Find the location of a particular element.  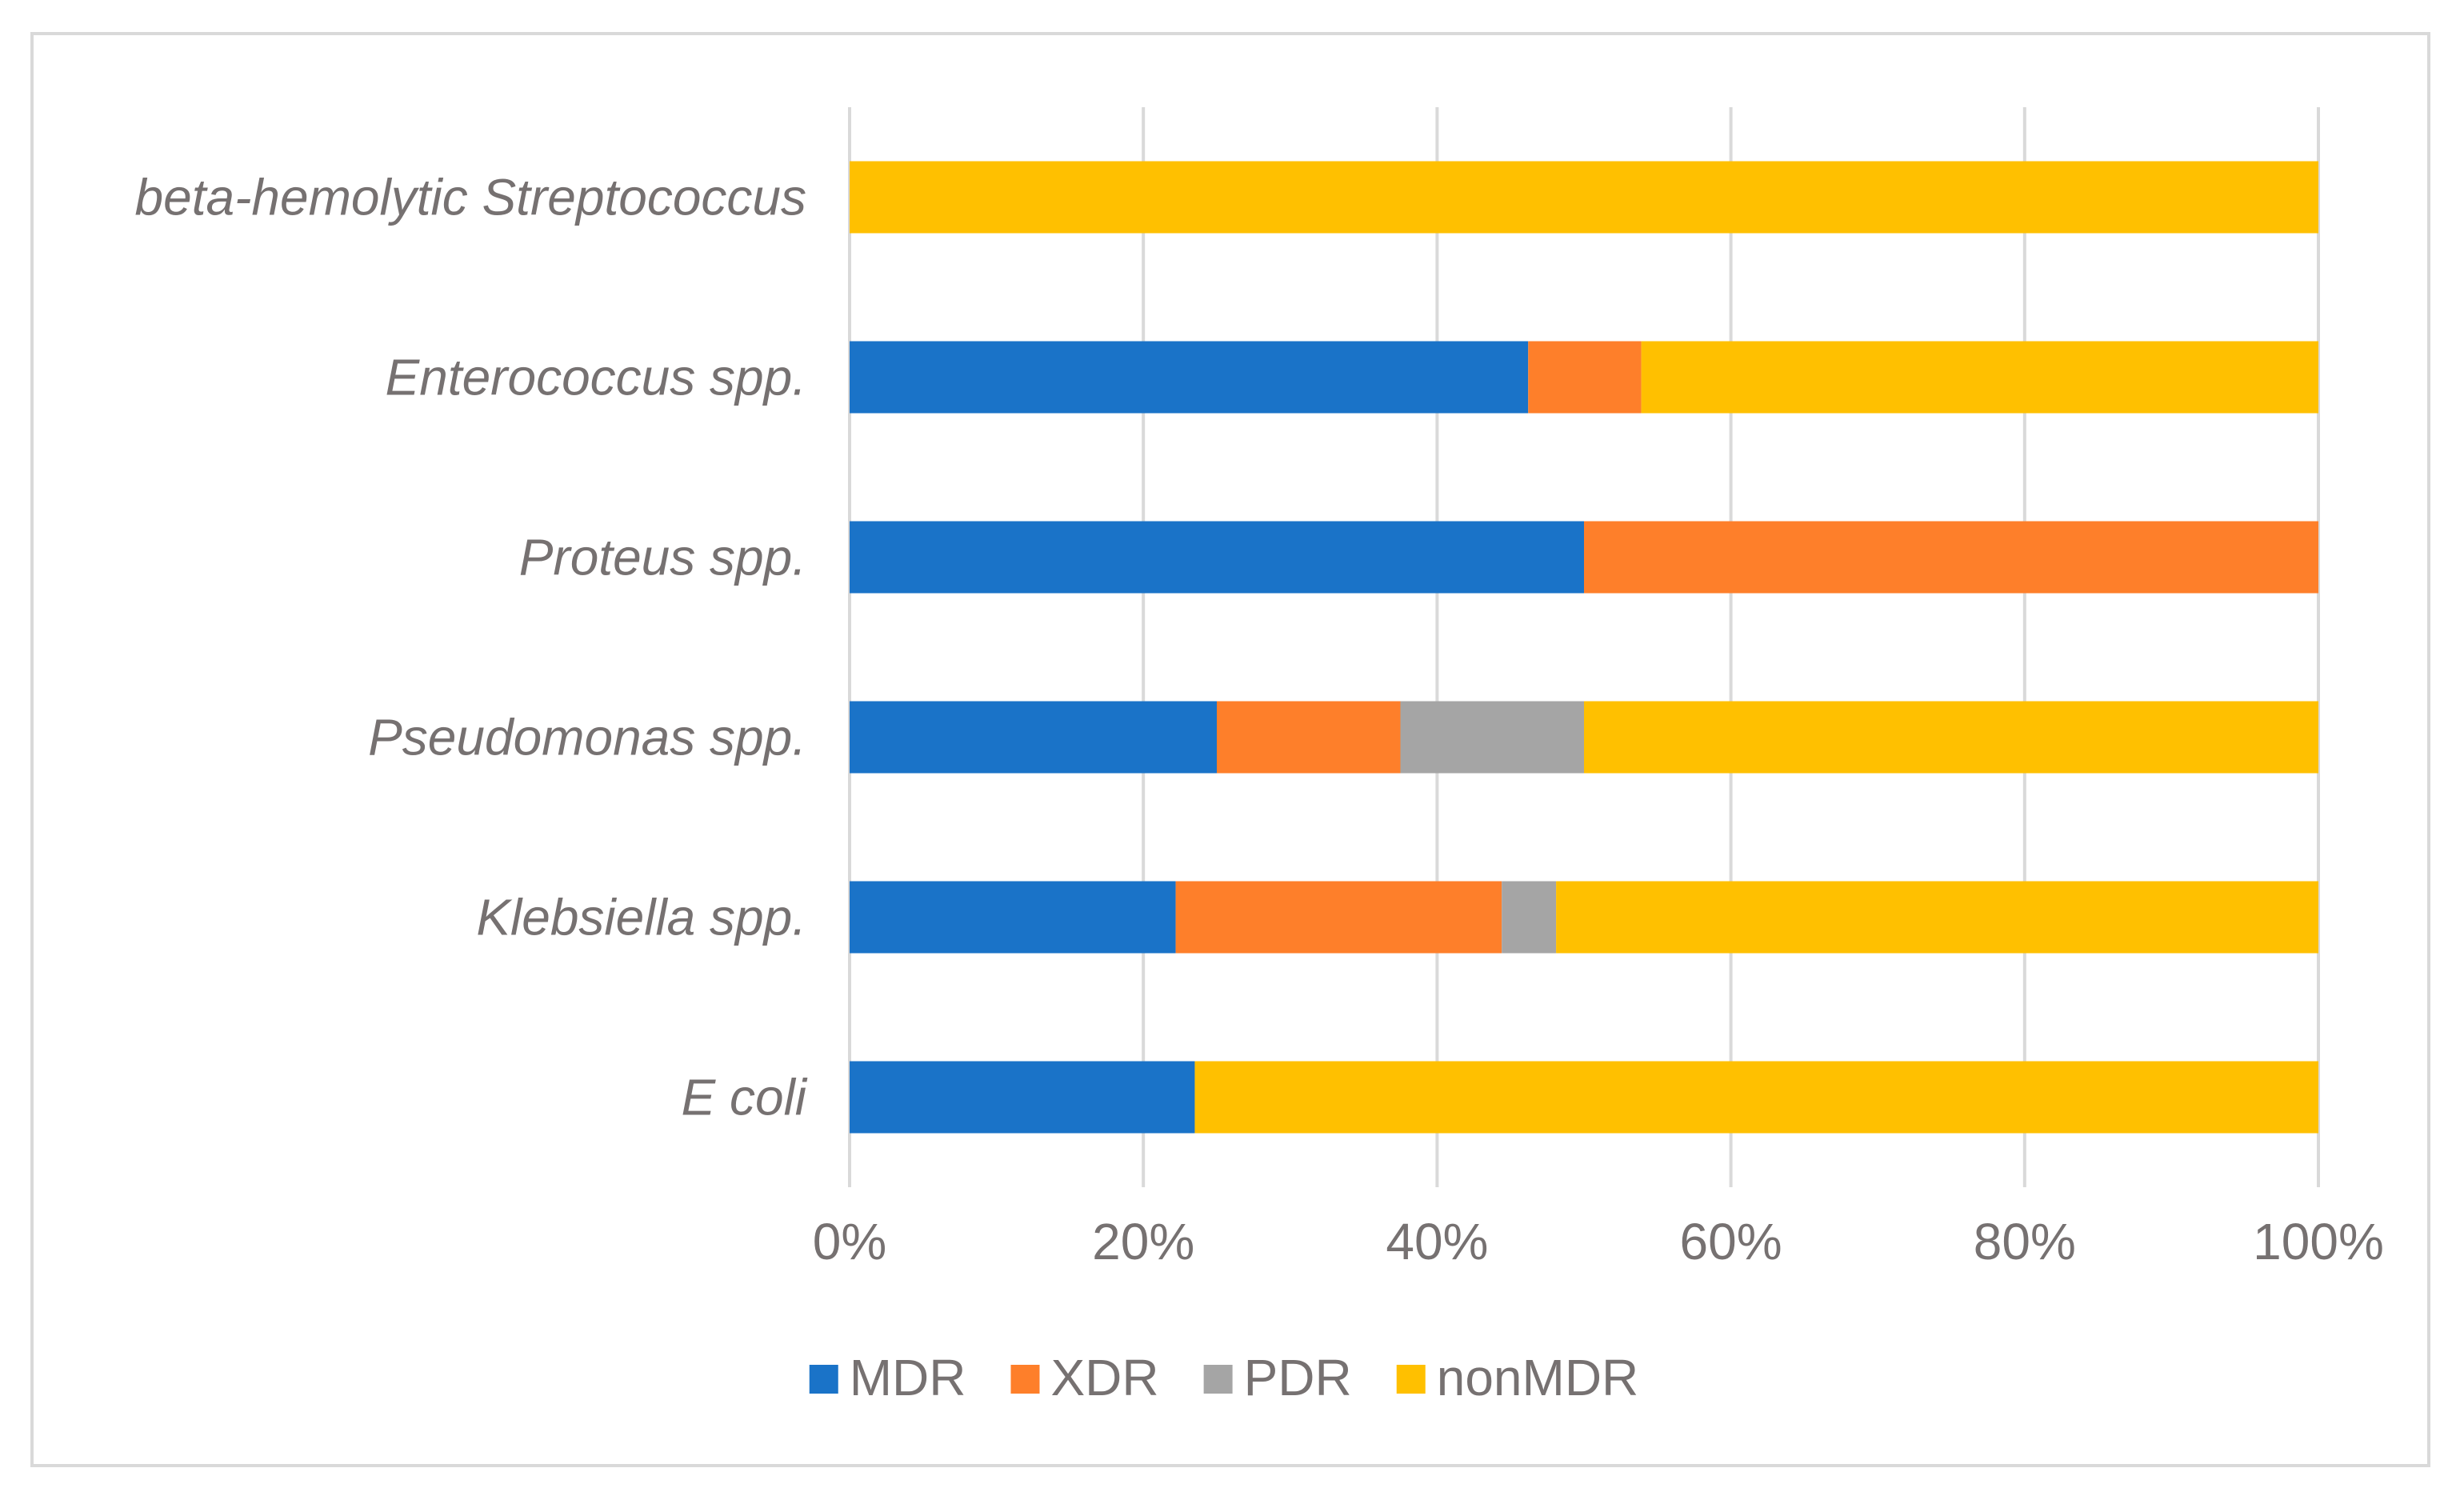

legend-item: MDR is located at coordinates (887, 1377).